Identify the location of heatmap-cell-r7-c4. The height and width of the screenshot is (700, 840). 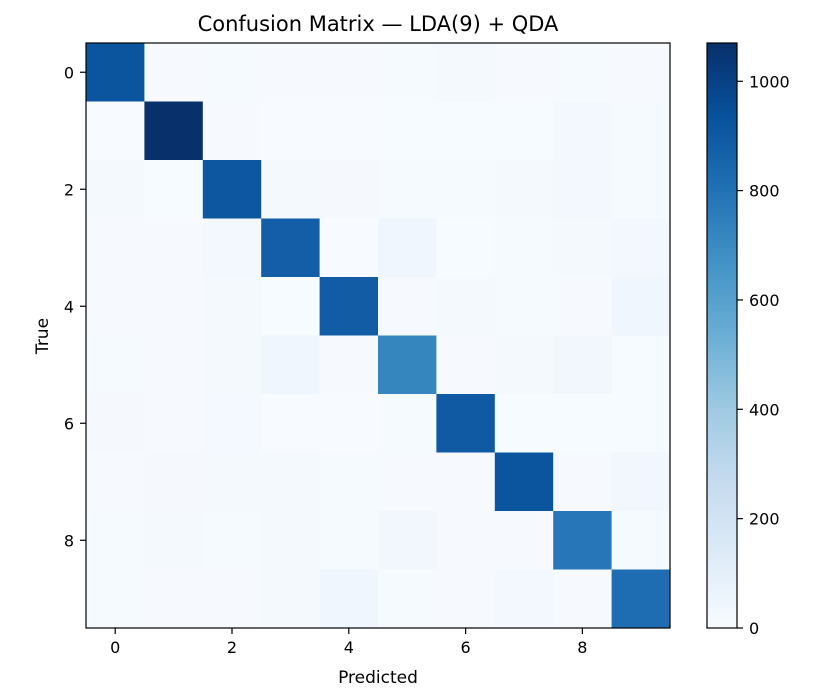
(349, 482).